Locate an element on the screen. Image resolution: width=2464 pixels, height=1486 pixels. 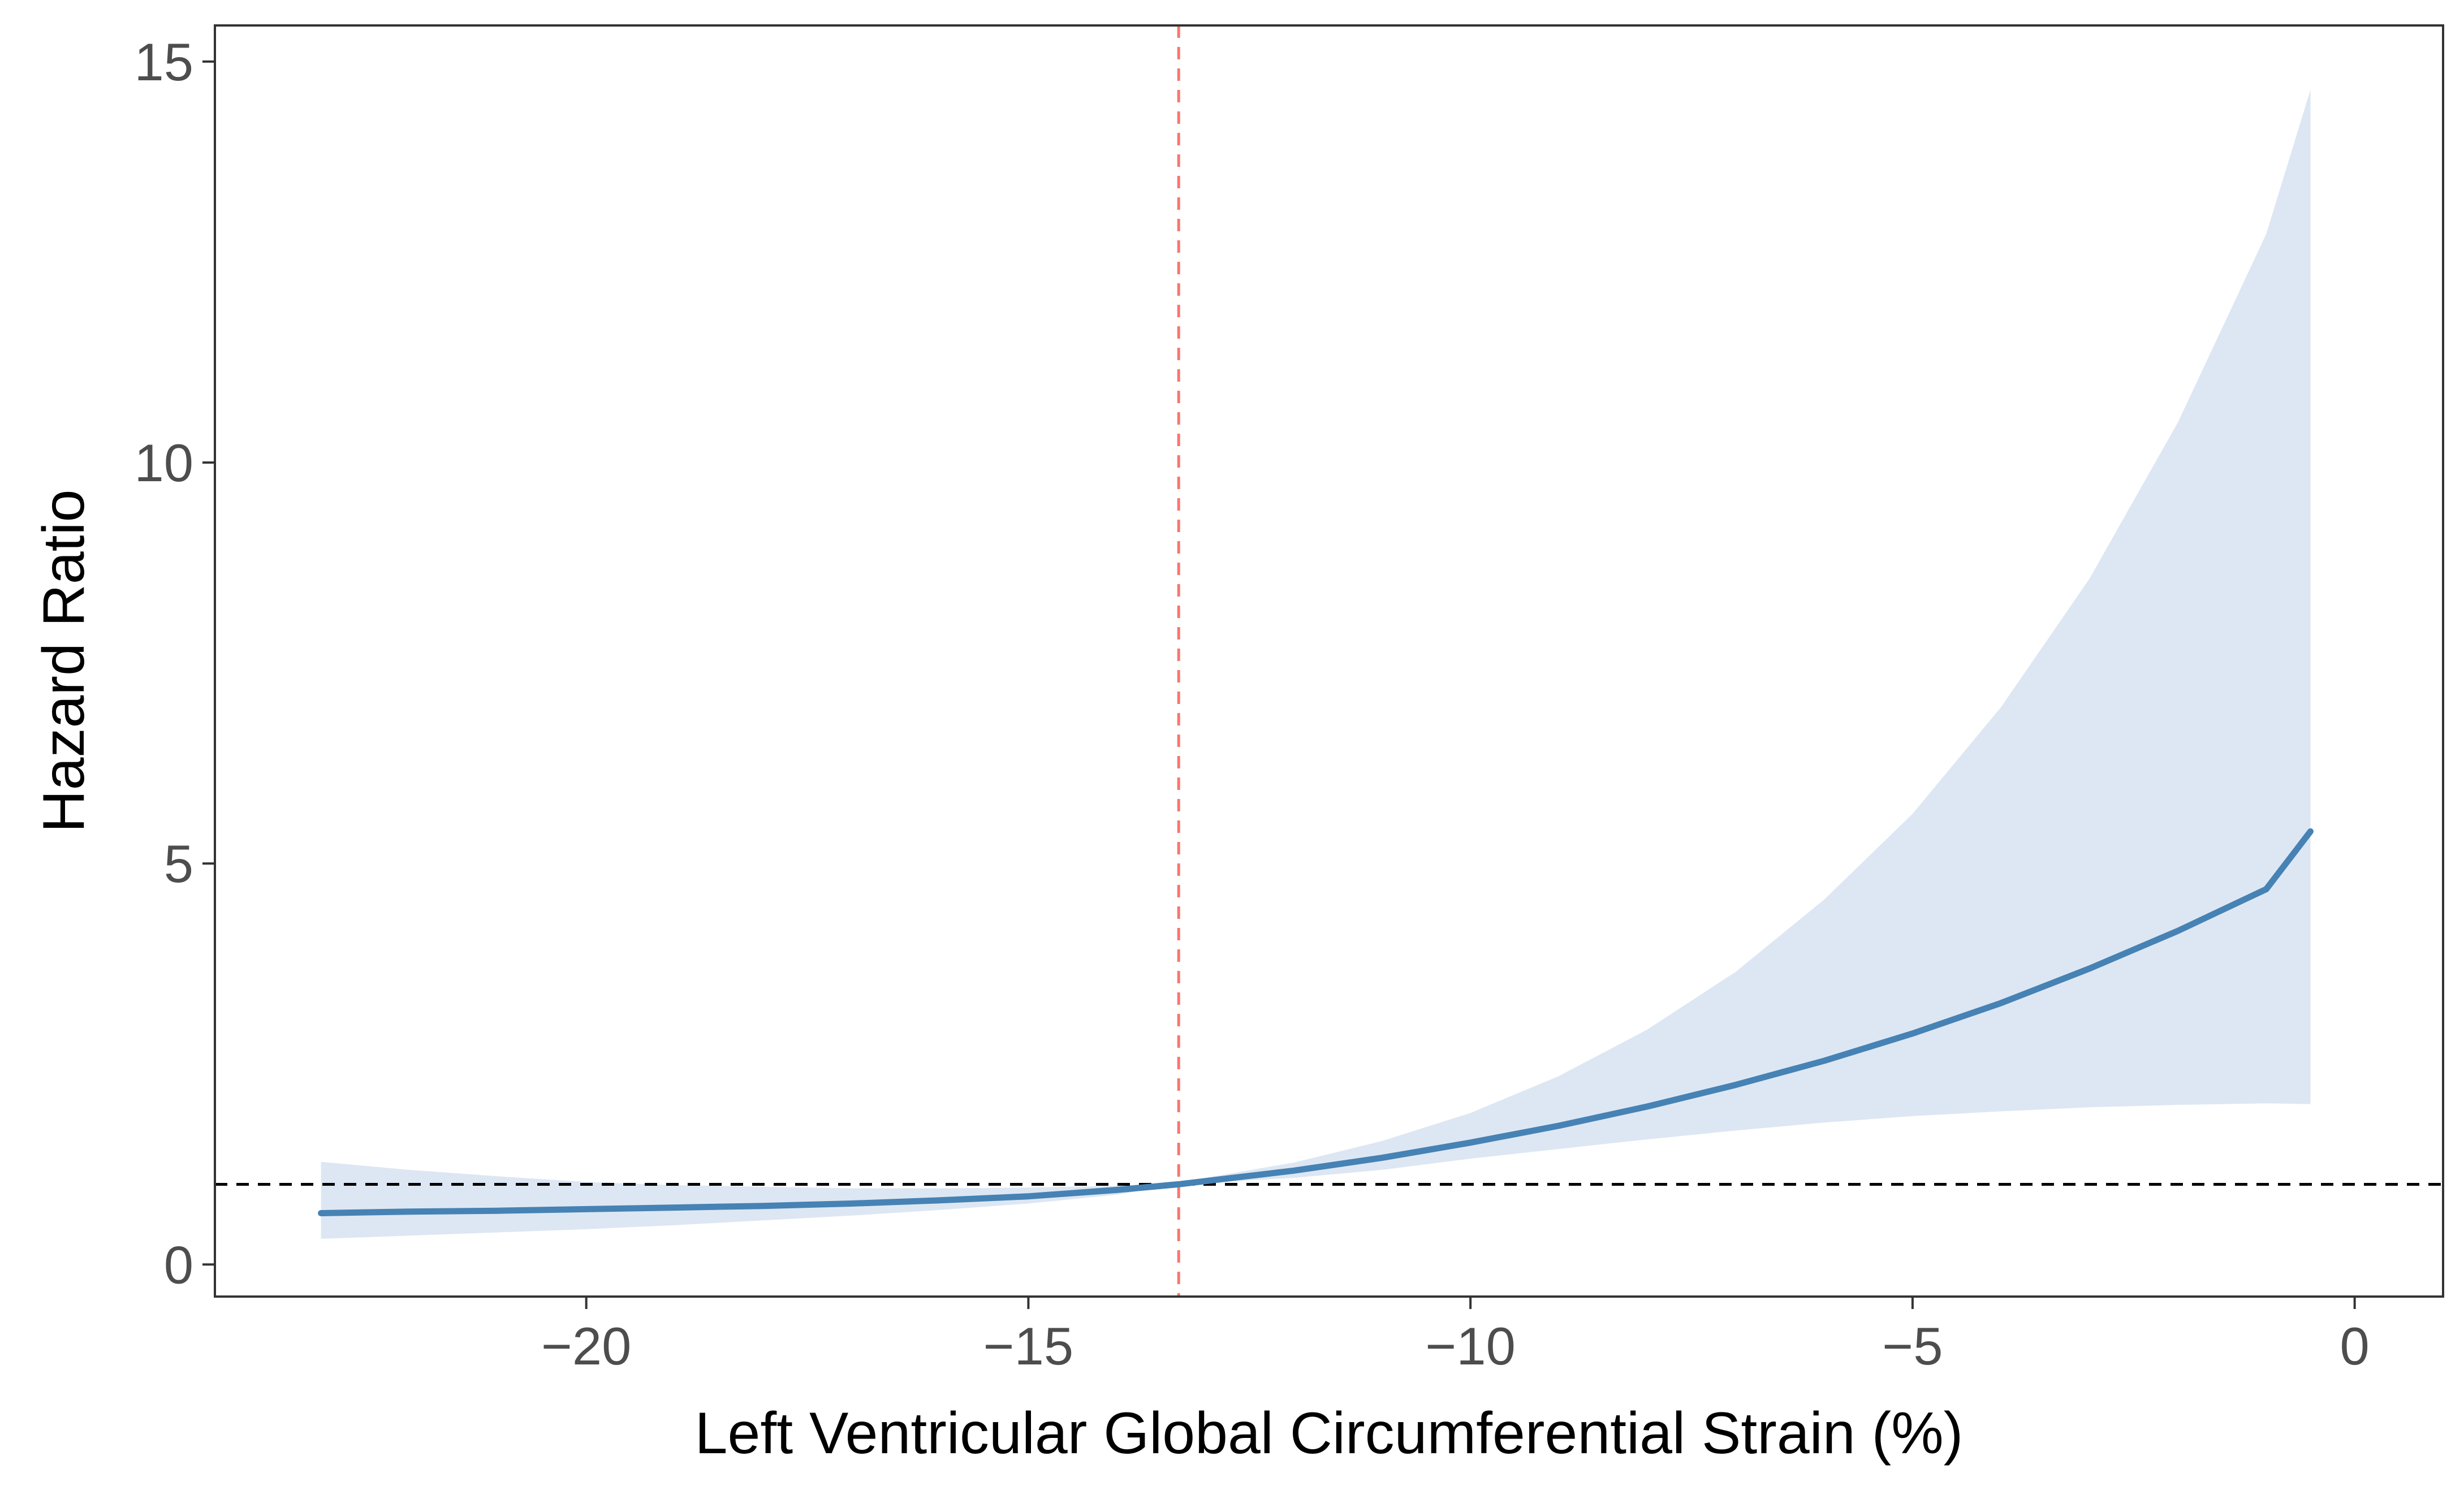
y-tick-label: 15 is located at coordinates (164, 62).